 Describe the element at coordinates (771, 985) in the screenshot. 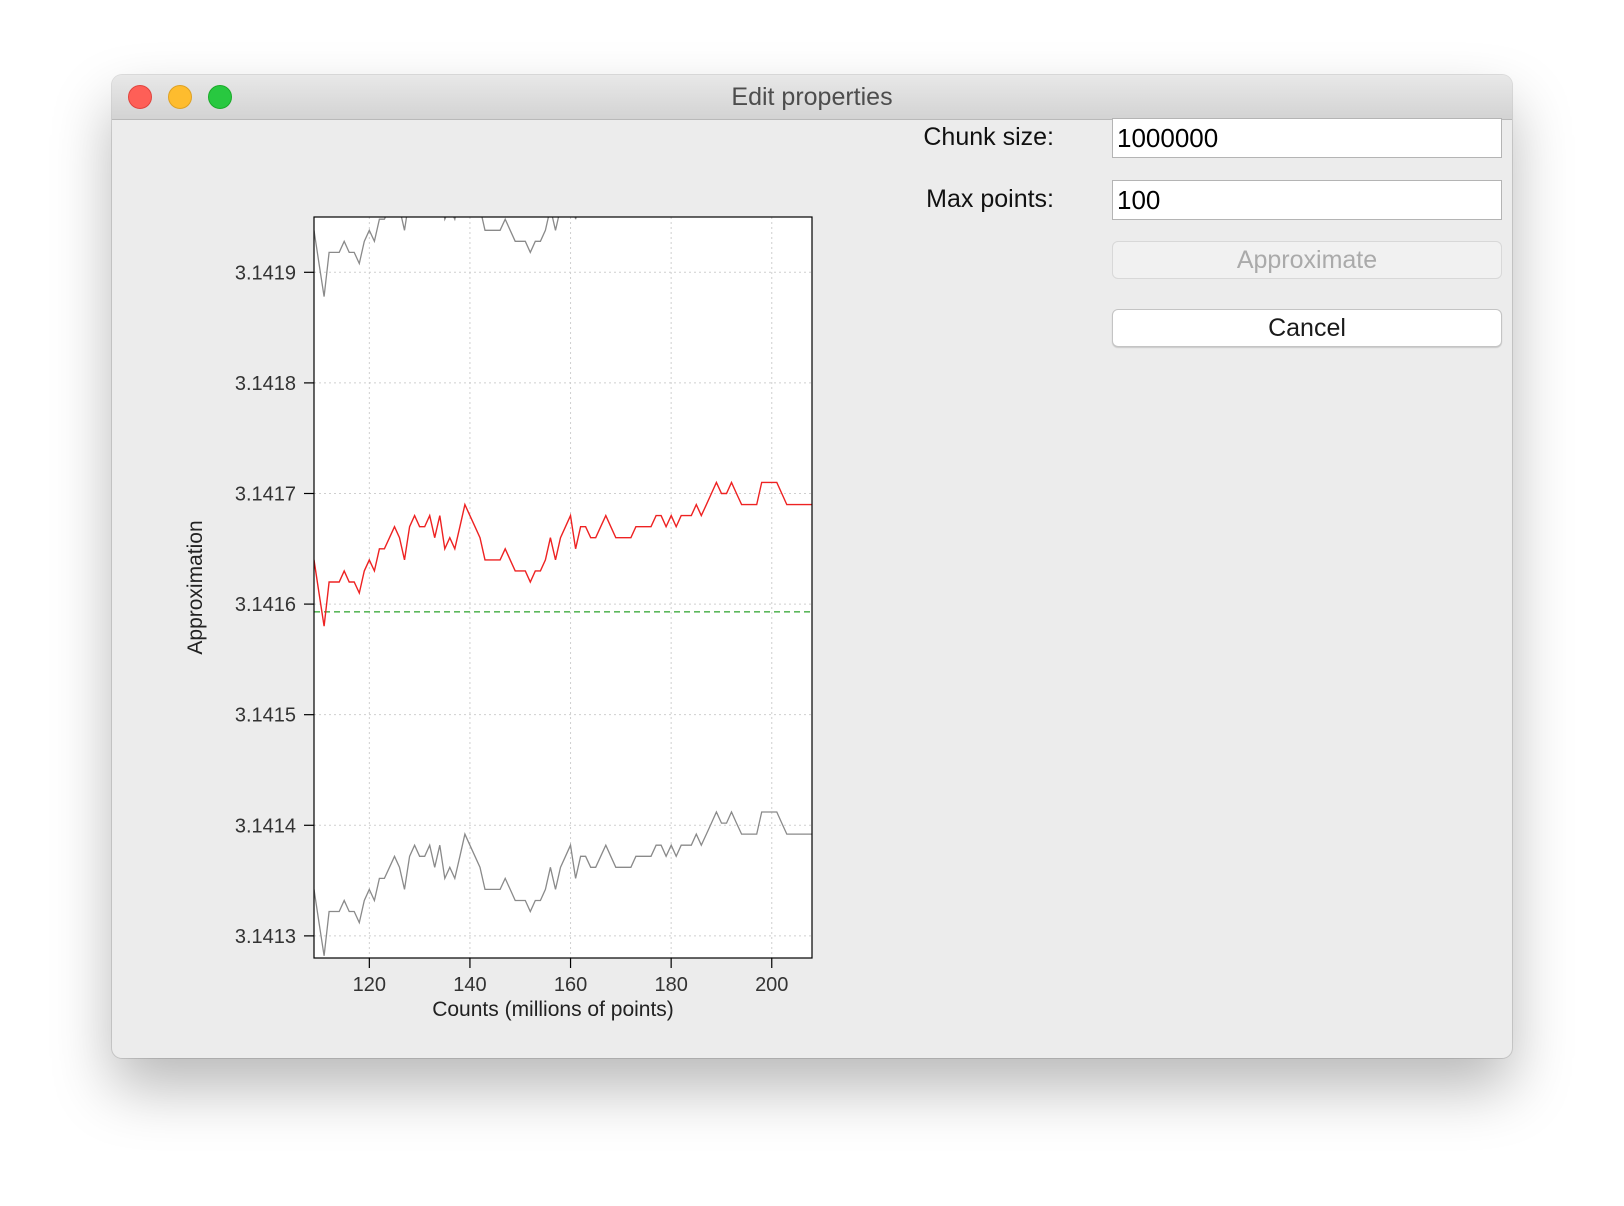

I see `x-tick-label: 200` at that location.